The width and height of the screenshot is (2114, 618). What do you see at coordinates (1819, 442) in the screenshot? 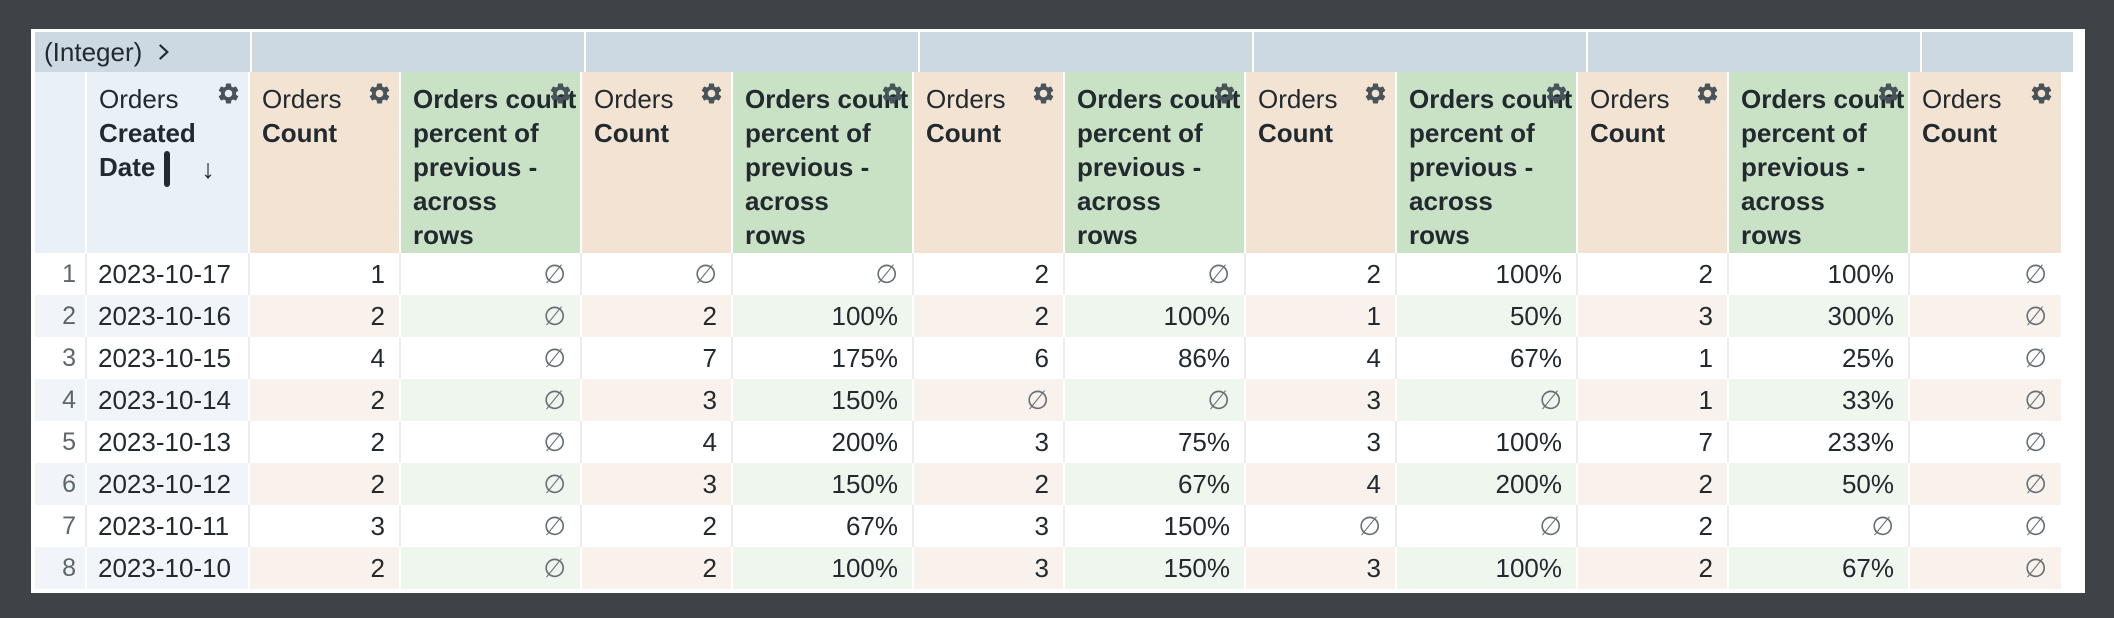
I see `percent-of-previous-cell: 233%` at bounding box center [1819, 442].